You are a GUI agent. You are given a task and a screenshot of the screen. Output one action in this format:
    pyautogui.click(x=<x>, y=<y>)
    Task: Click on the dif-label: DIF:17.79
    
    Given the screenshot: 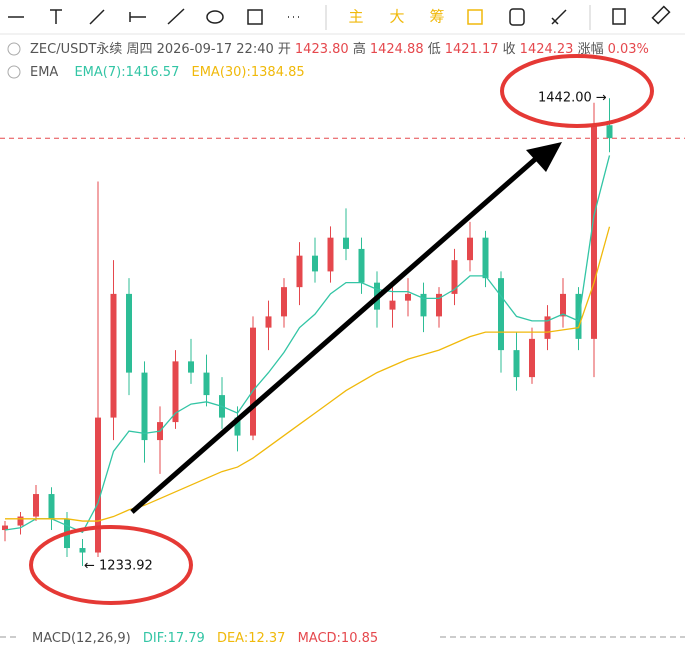 What is the action you would take?
    pyautogui.click(x=174, y=638)
    